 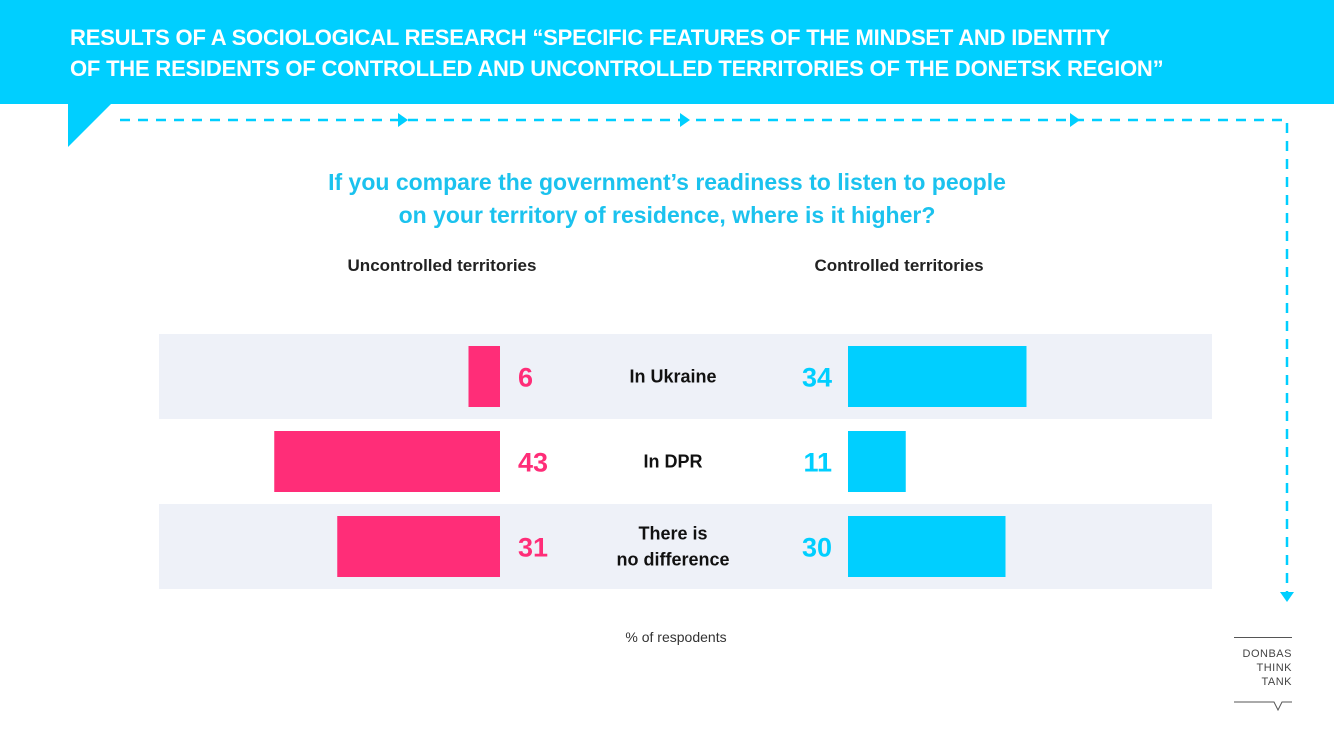 What do you see at coordinates (672, 377) in the screenshot?
I see `category-label-1: In Ukraine` at bounding box center [672, 377].